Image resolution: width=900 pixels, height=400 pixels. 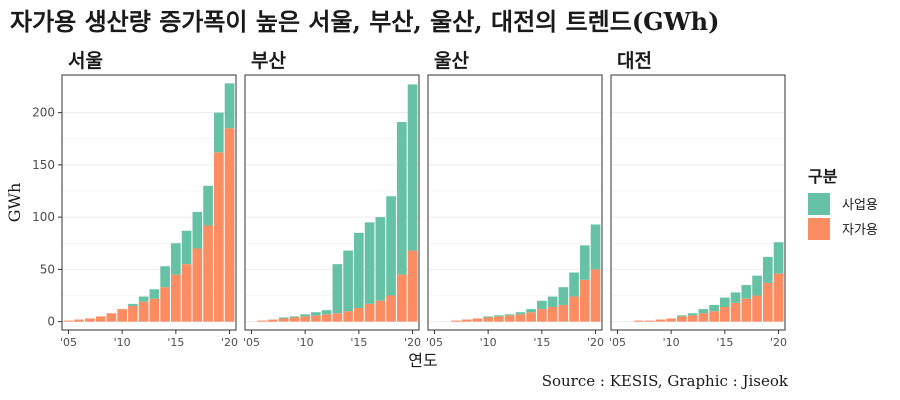 What do you see at coordinates (714, 308) in the screenshot?
I see `panel-4-bar-사업용-2014` at bounding box center [714, 308].